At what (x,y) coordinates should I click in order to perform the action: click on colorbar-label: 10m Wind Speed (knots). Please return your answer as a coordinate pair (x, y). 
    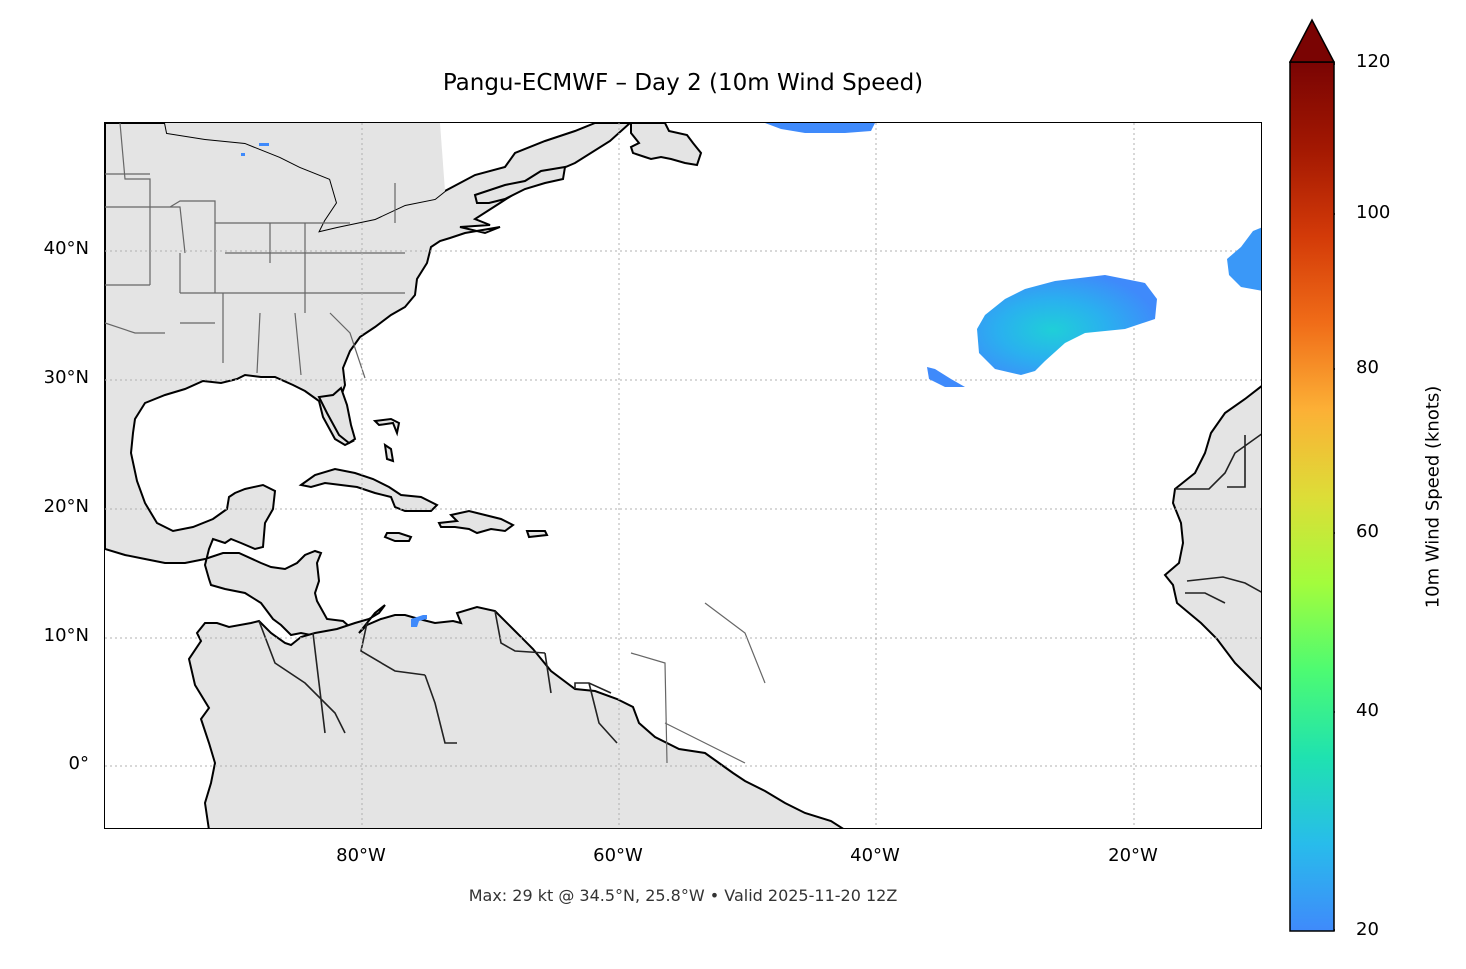
    Looking at the image, I should click on (1433, 497).